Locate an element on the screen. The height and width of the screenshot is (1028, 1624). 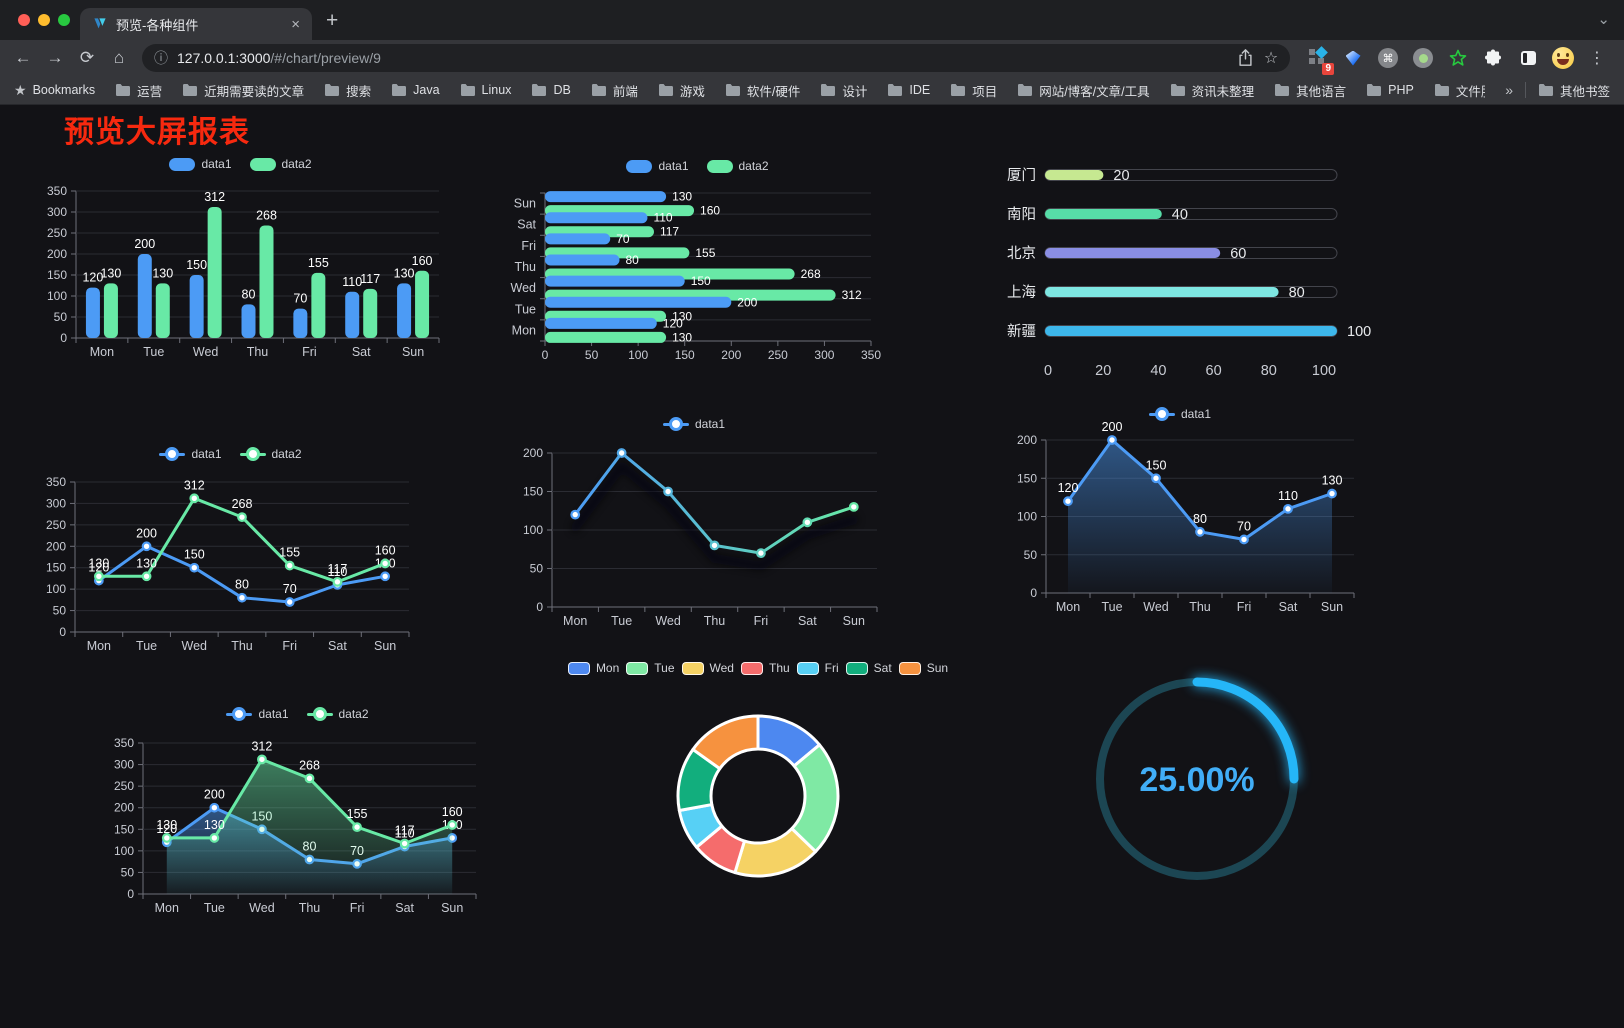
share-icon is located at coordinates (1245, 58).